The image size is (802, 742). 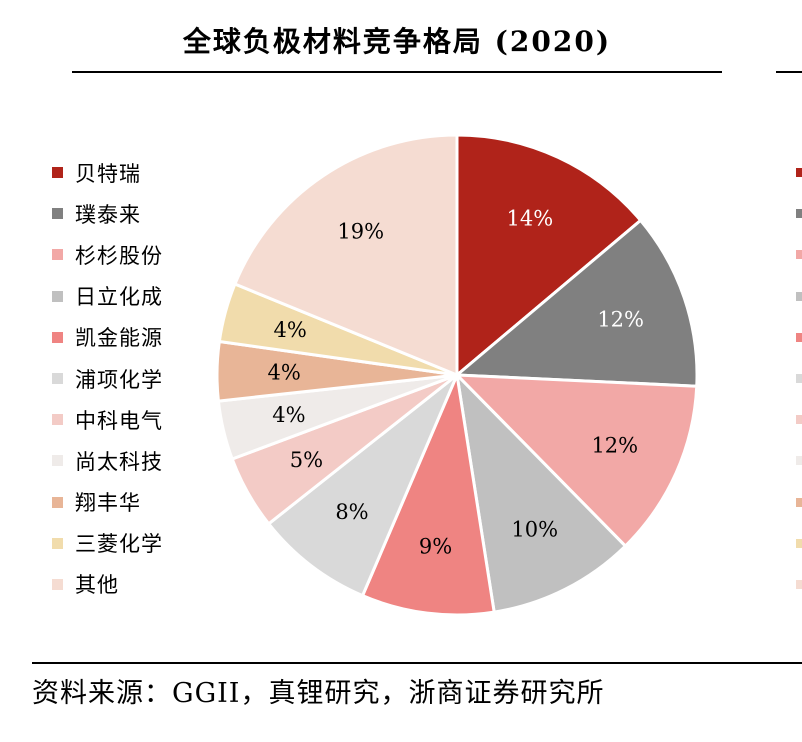 I want to click on slice-data-label: 8%, so click(x=351, y=512).